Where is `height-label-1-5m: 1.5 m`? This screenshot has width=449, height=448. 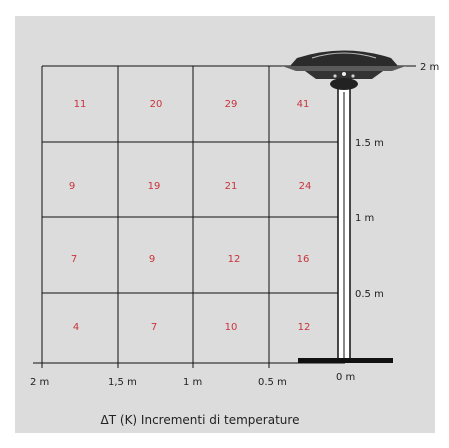
height-label-1-5m: 1.5 m is located at coordinates (369, 143).